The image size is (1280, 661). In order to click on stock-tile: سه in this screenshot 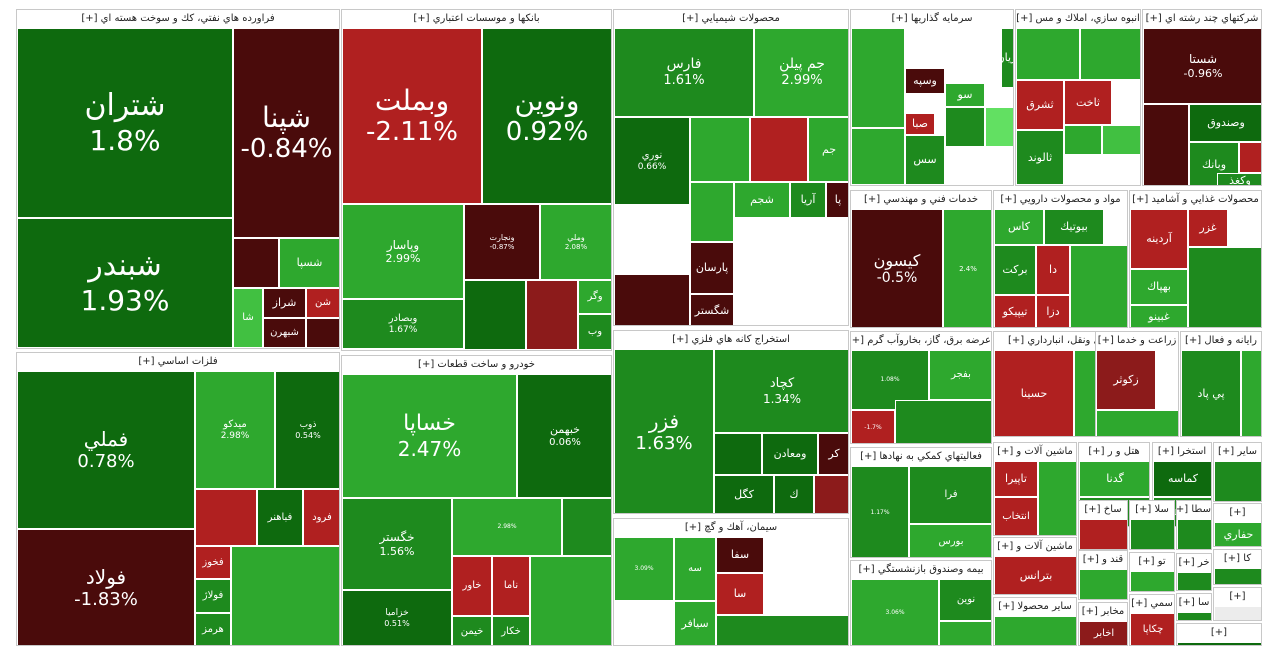, I will do `click(695, 569)`.